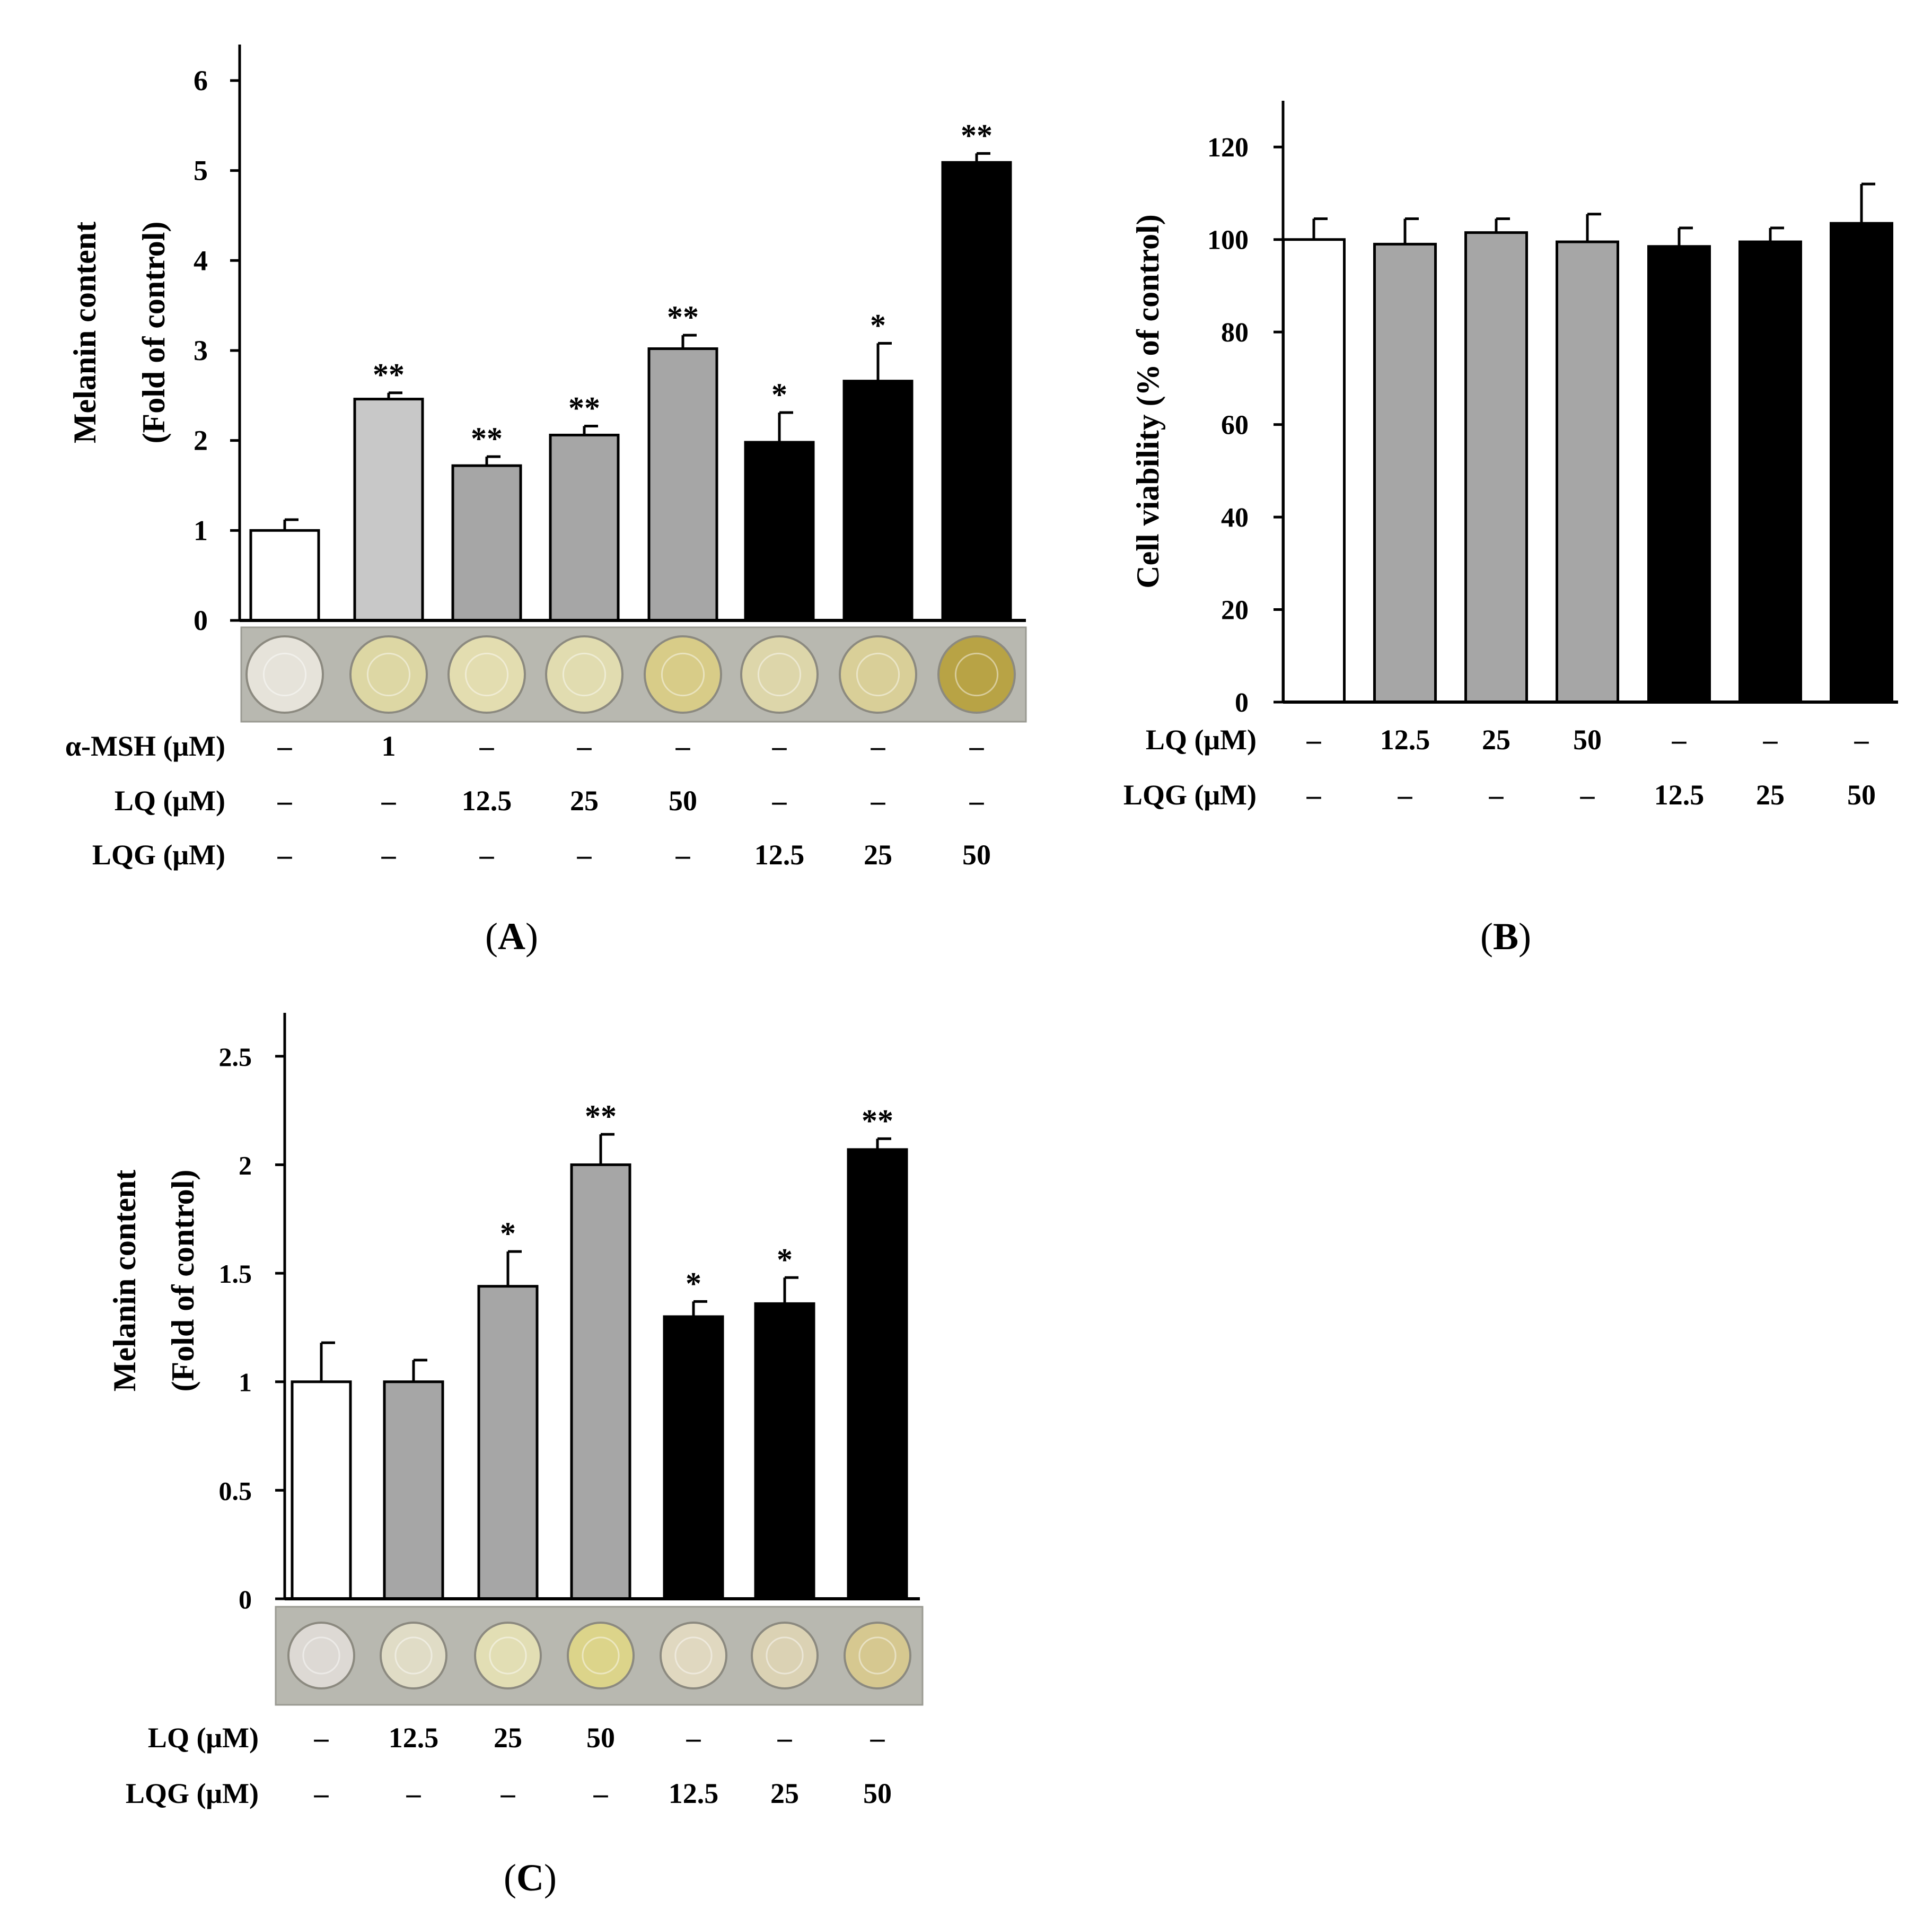  I want to click on panel-label-letter: B, so click(1505, 936).